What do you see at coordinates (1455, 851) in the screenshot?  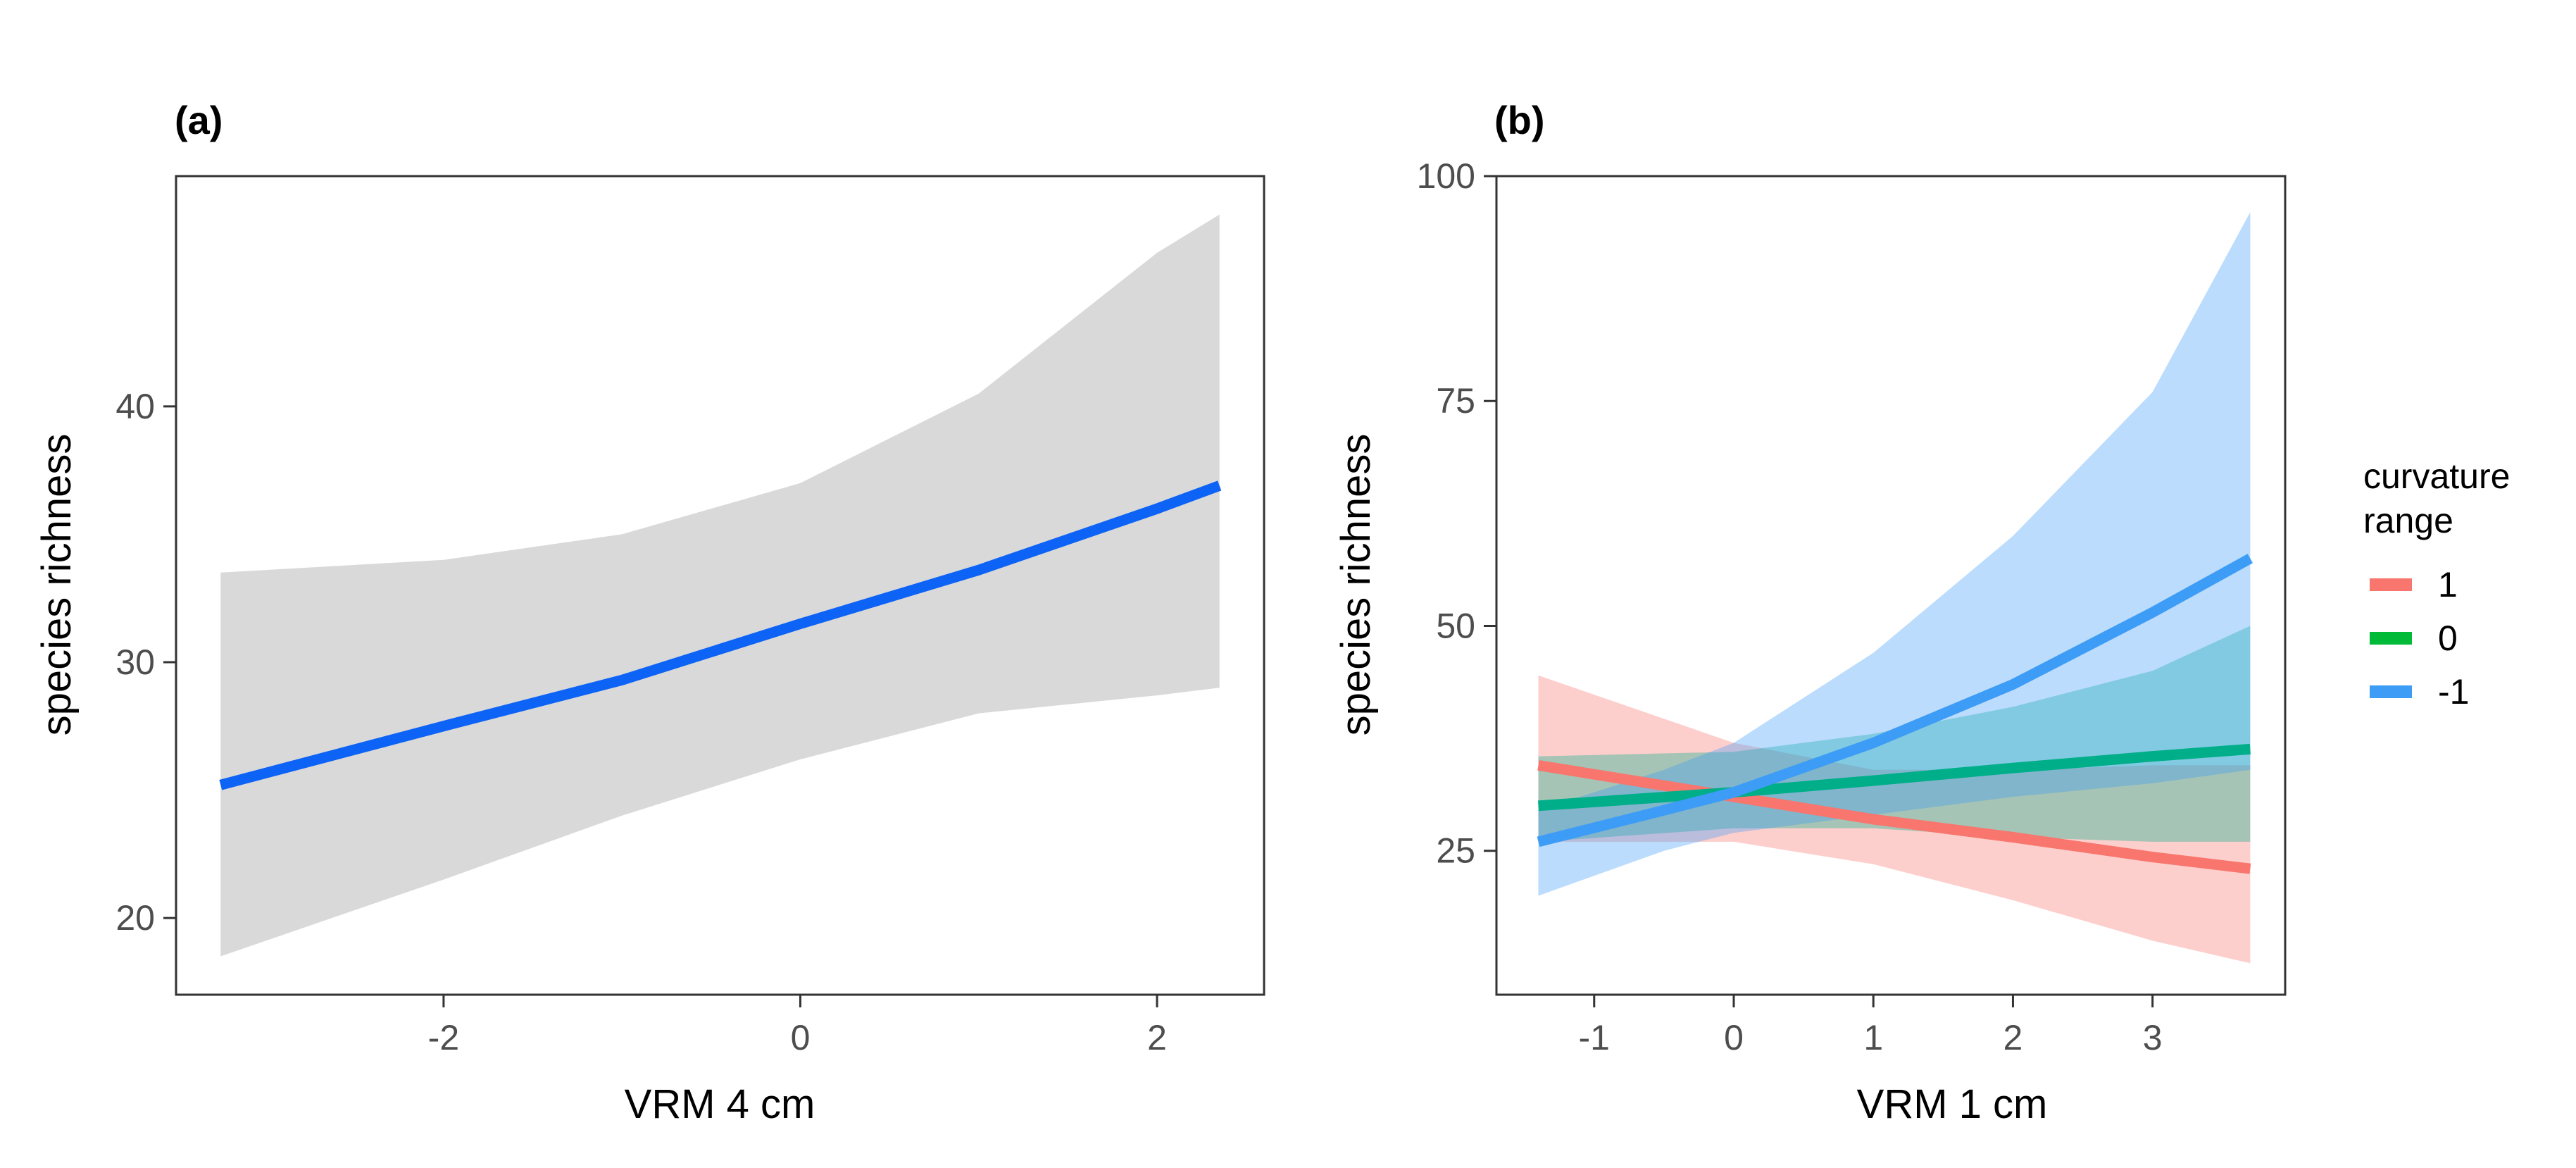 I see `y-tick-label: 25` at bounding box center [1455, 851].